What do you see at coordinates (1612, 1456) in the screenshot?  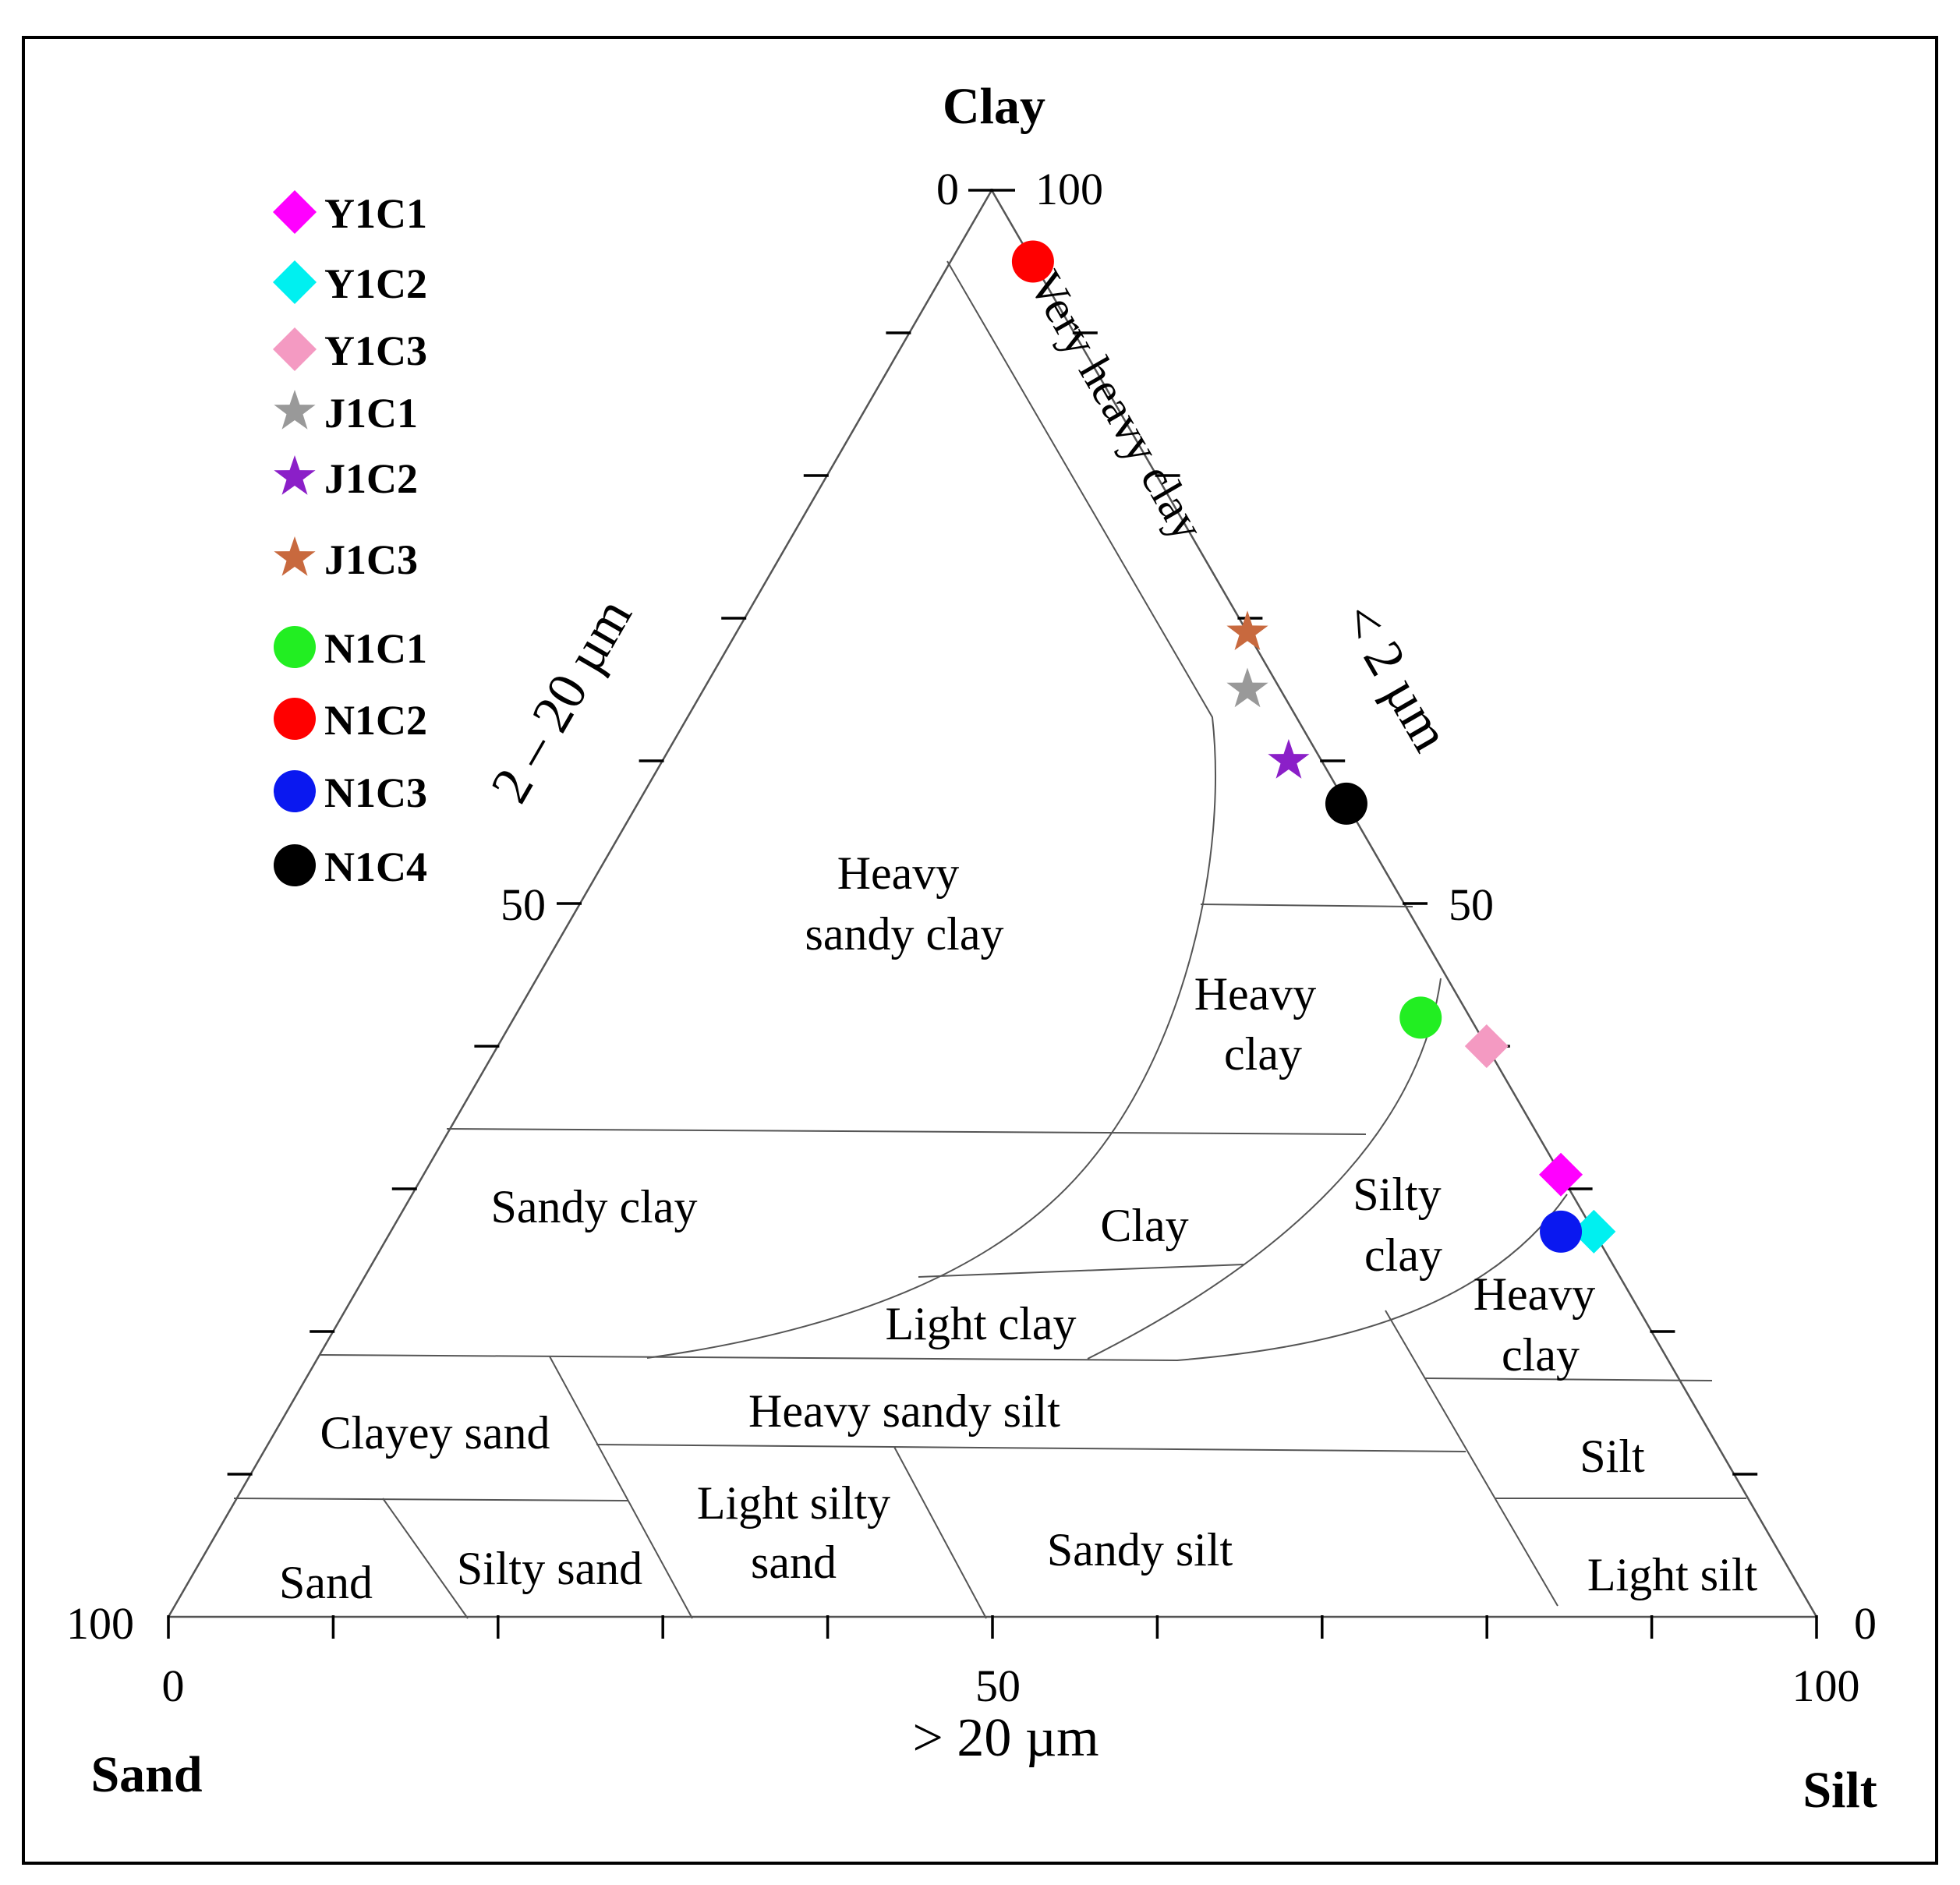 I see `region-label-silt: Silt` at bounding box center [1612, 1456].